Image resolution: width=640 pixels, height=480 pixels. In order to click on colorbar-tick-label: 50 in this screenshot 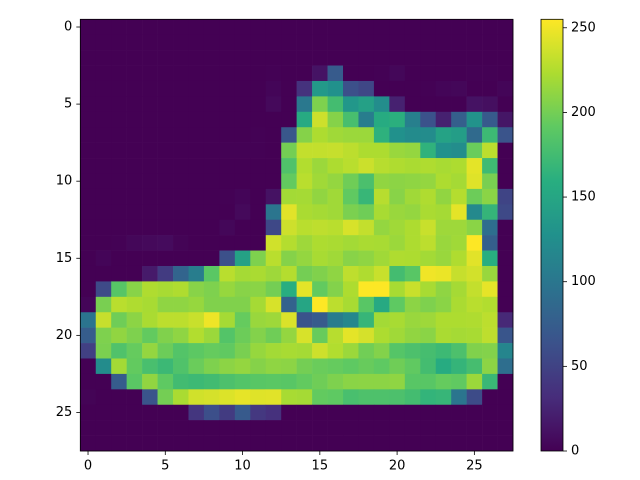, I will do `click(579, 366)`.